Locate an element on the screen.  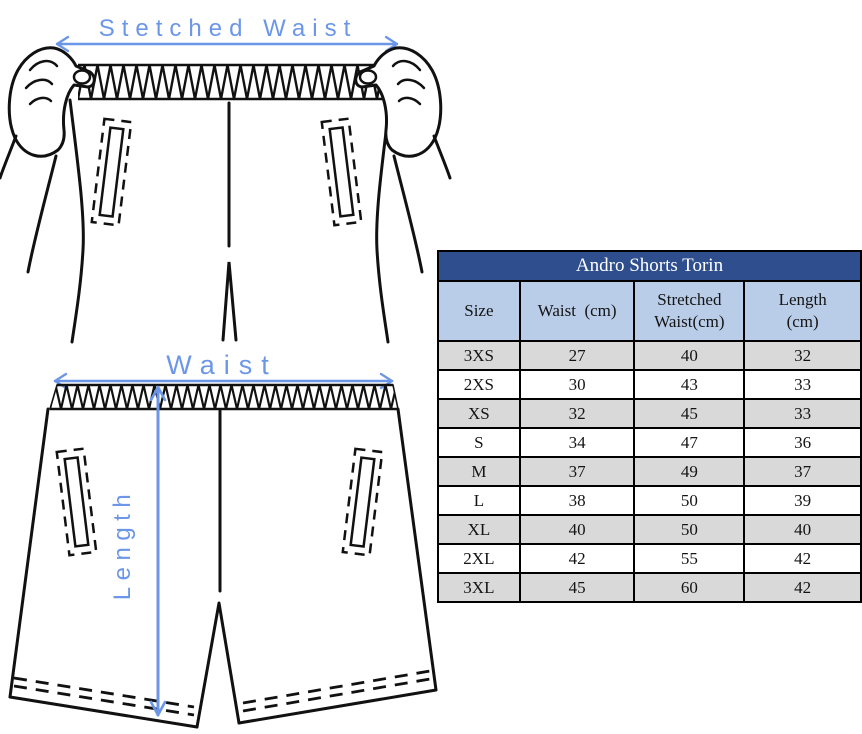
table-row: XS 32 45 33 is located at coordinates (649, 413).